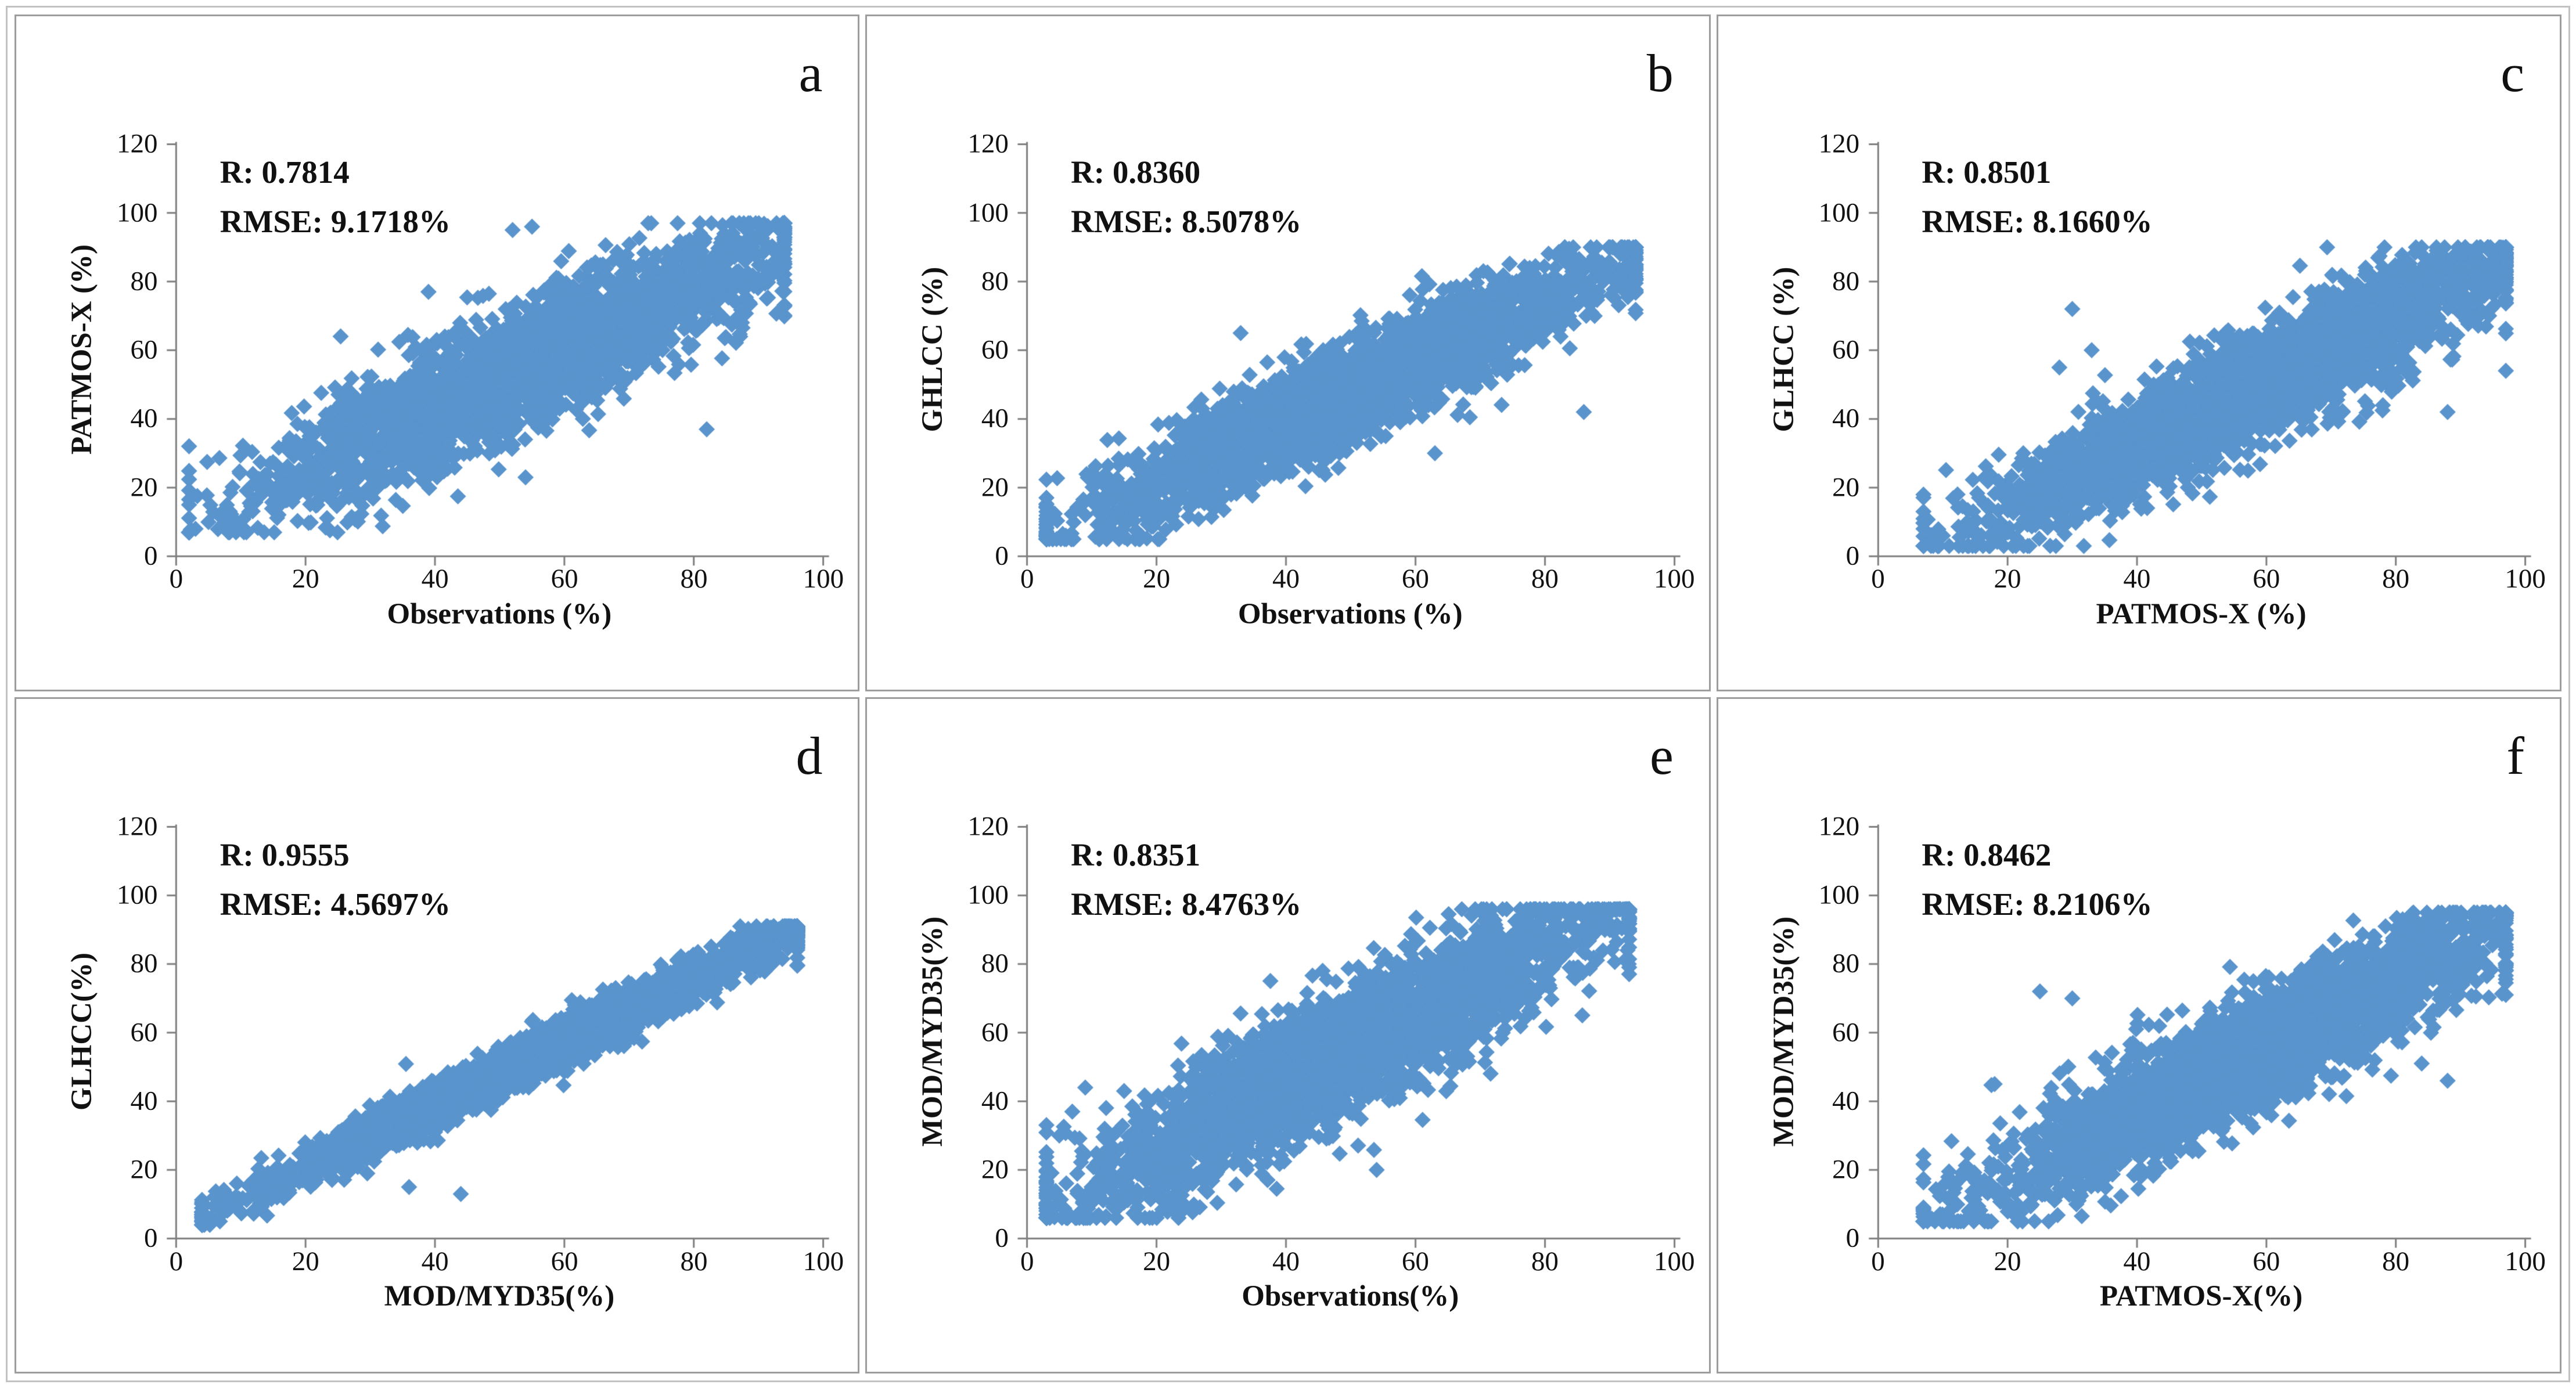 The width and height of the screenshot is (2576, 1388). Describe the element at coordinates (810, 73) in the screenshot. I see `panel-letter-a: a` at that location.